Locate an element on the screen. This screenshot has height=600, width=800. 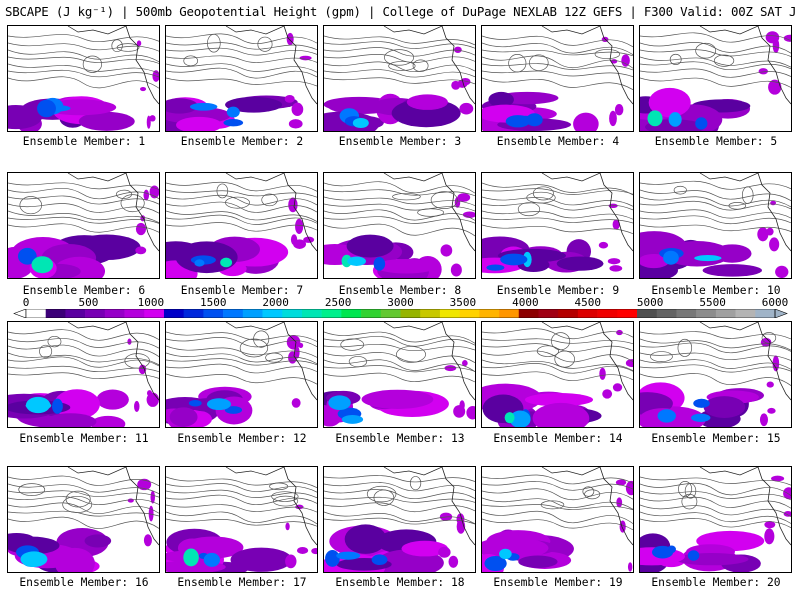
ensemble-member-label: Ensemble Member: 17 is located at coordinates (242, 582).